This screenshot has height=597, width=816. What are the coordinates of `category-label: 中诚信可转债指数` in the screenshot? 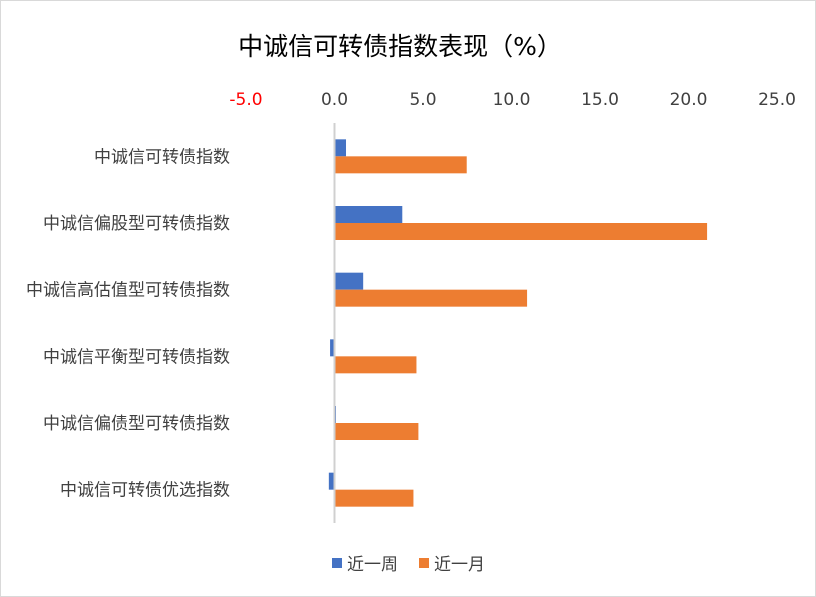 It's located at (162, 157).